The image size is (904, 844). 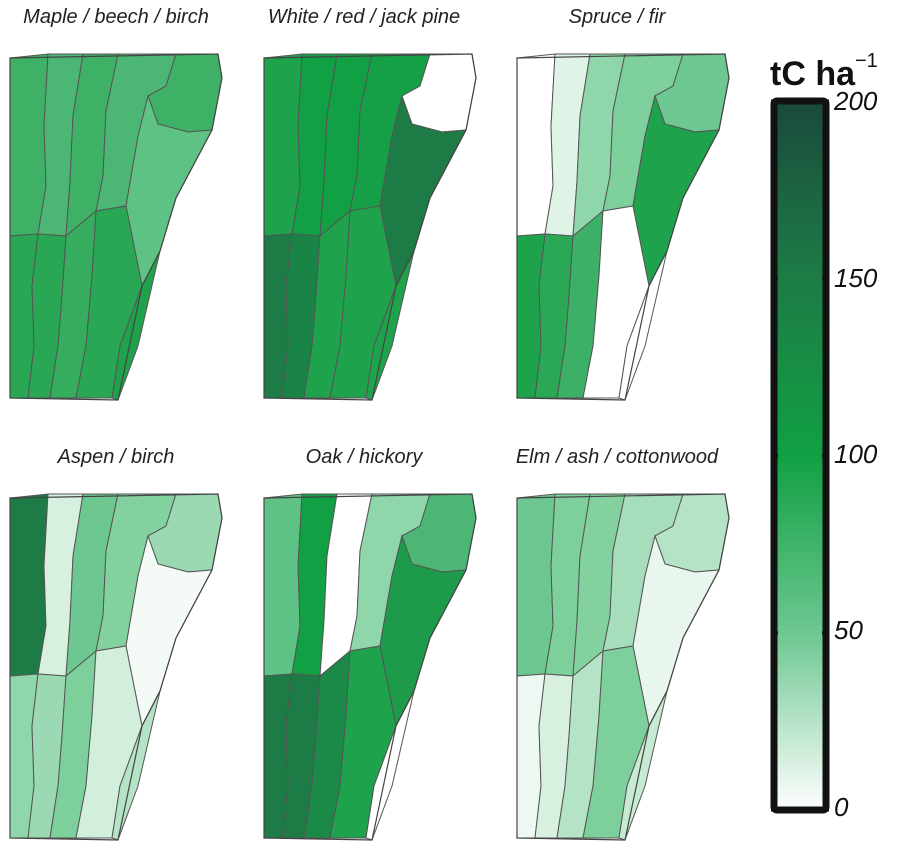 I want to click on map-white-red-jack-pine, so click(x=370, y=227).